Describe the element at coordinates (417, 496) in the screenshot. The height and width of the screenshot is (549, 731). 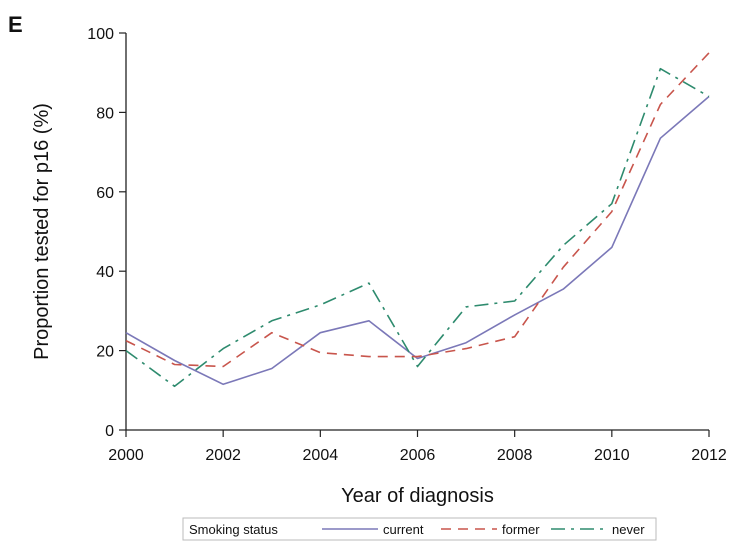
I see `x-axis-title: Year of diagnosis` at that location.